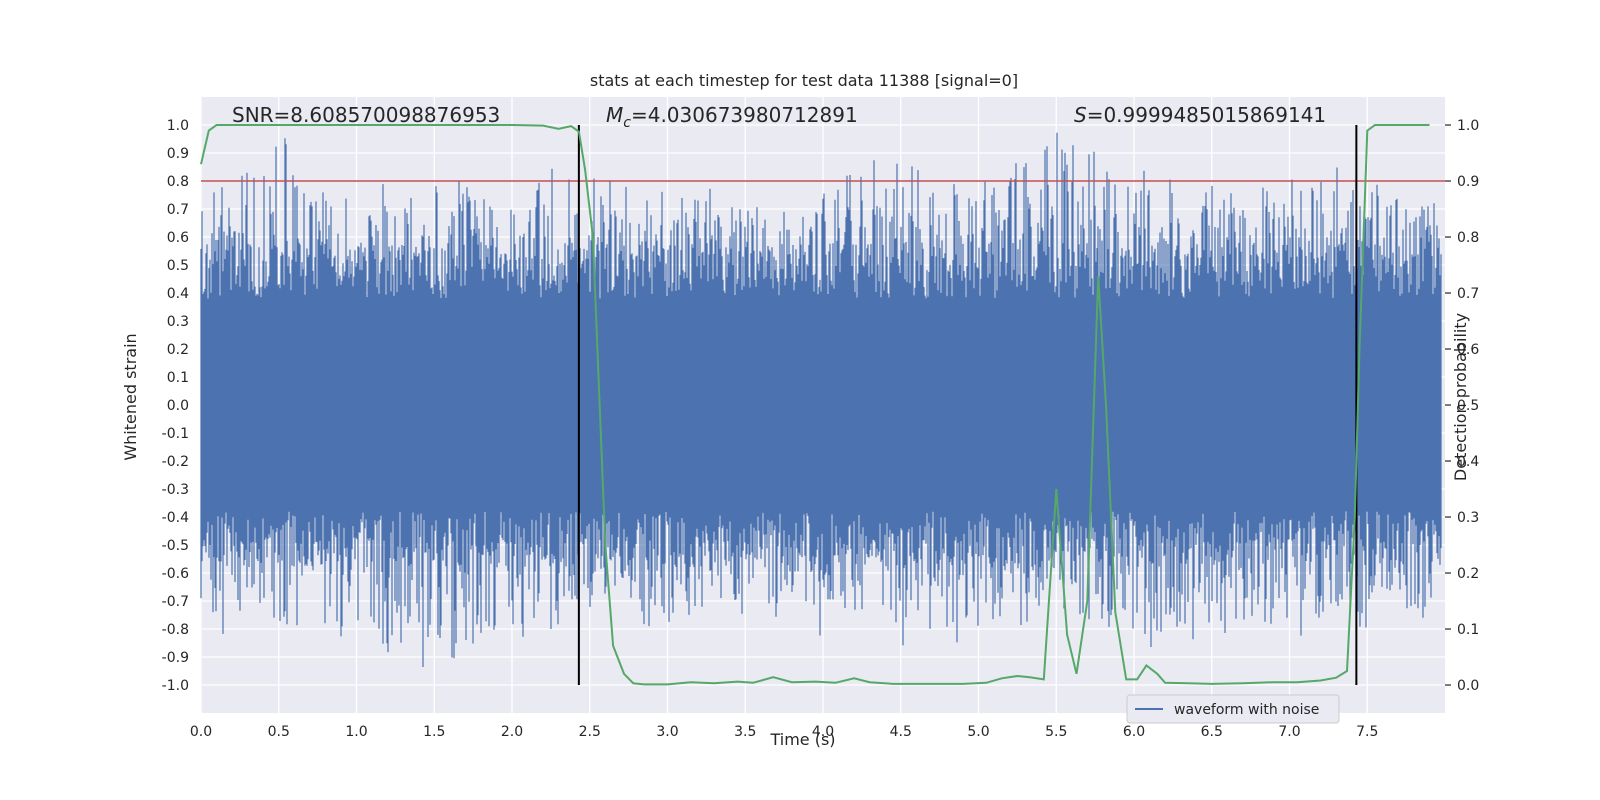 This screenshot has width=1600, height=800. What do you see at coordinates (175, 602) in the screenshot?
I see `y-tick-label: -0.7` at bounding box center [175, 602].